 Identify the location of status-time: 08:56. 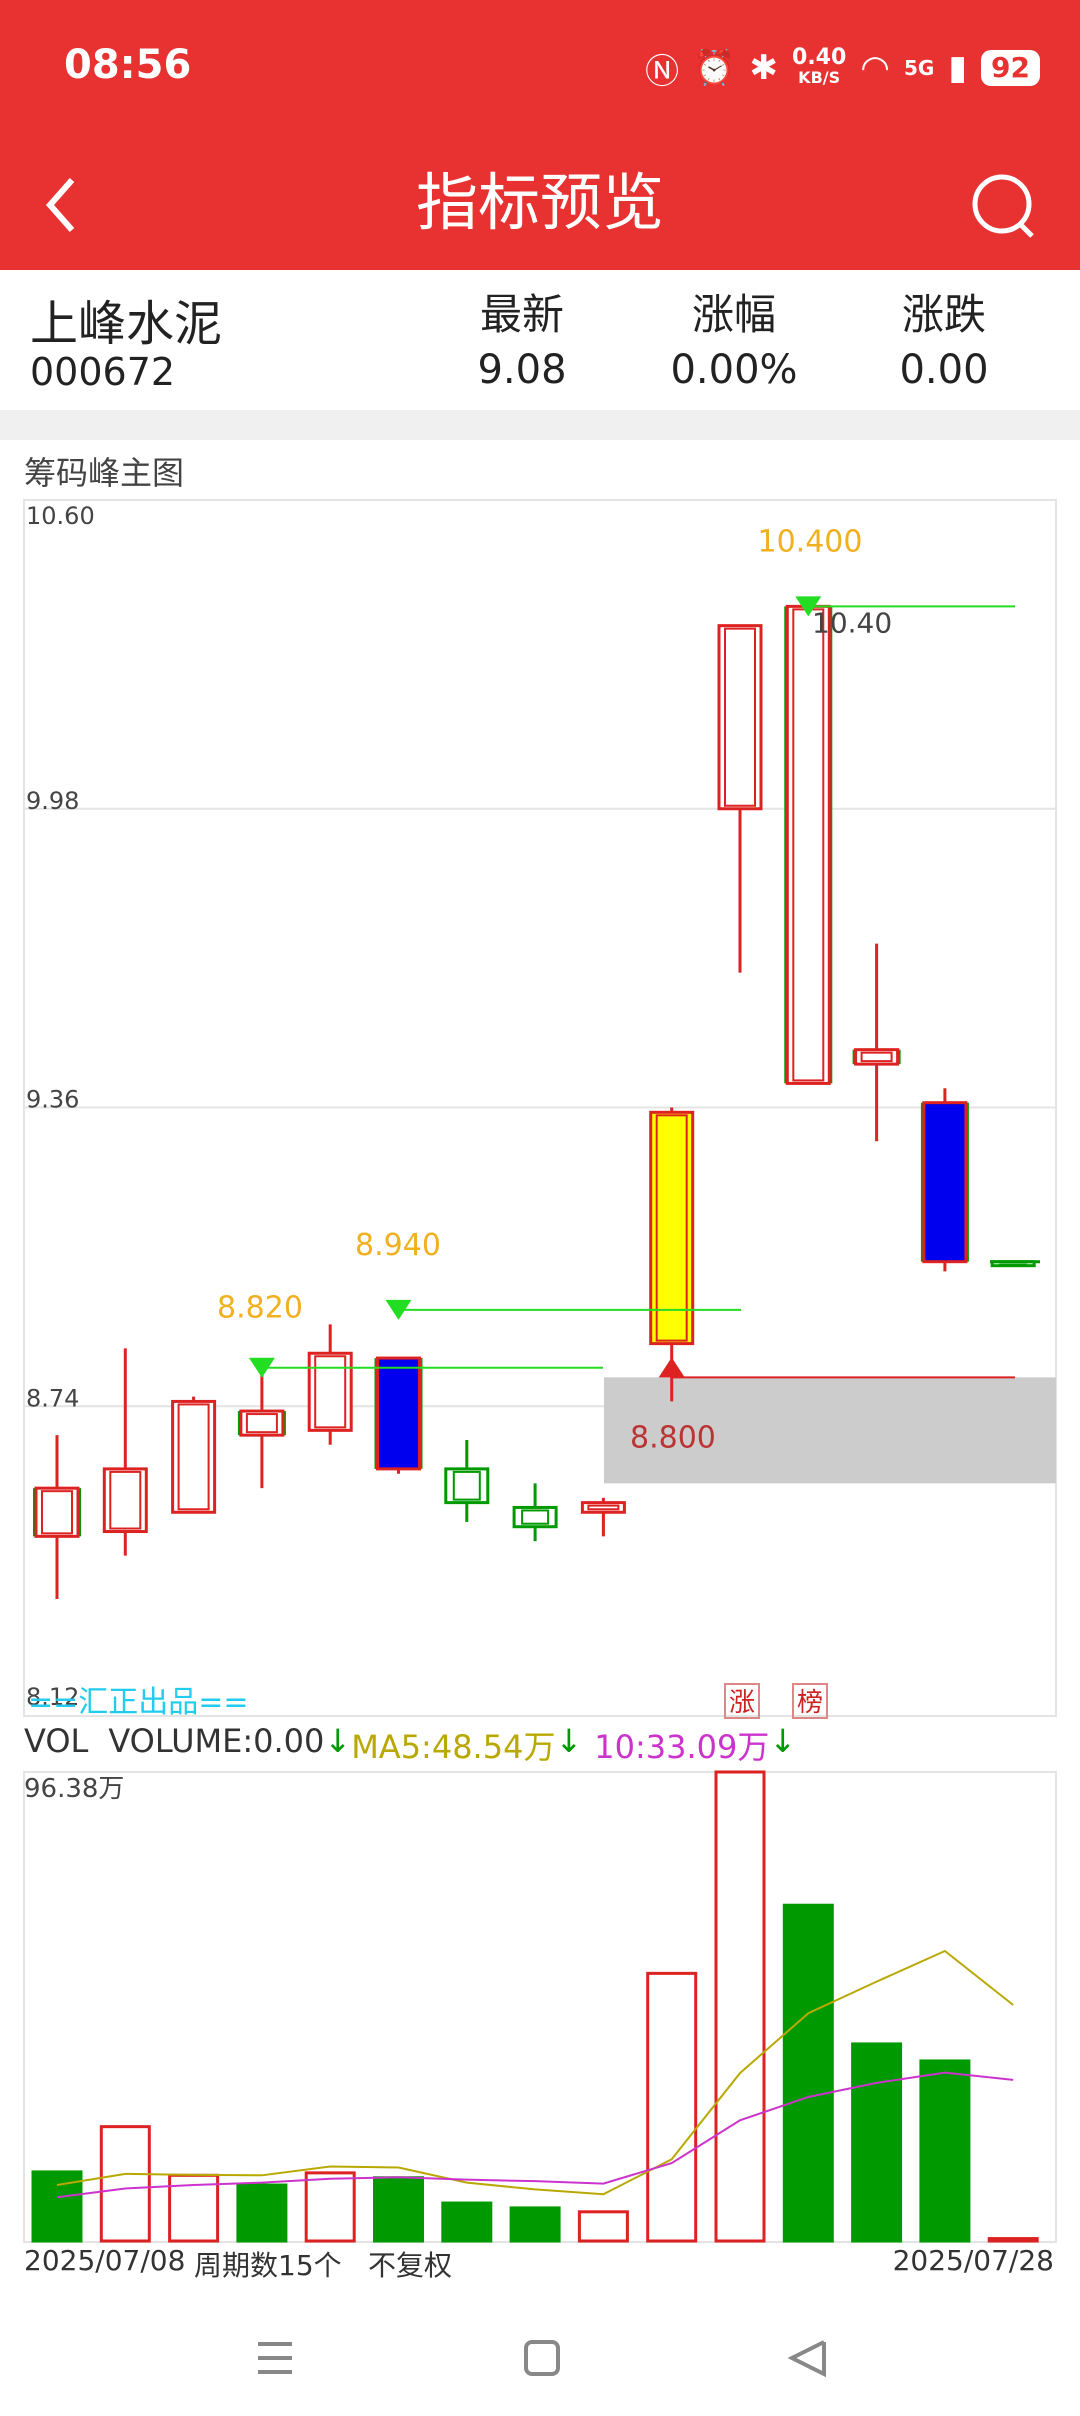
(128, 65).